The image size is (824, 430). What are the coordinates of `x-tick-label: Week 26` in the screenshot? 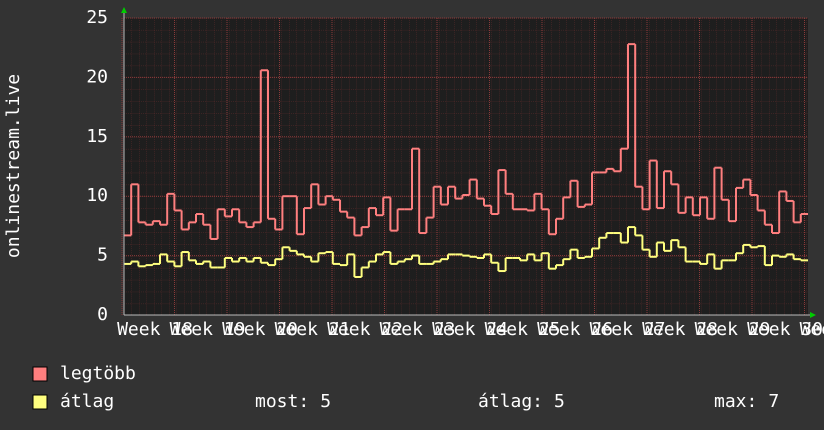 It's located at (575, 329).